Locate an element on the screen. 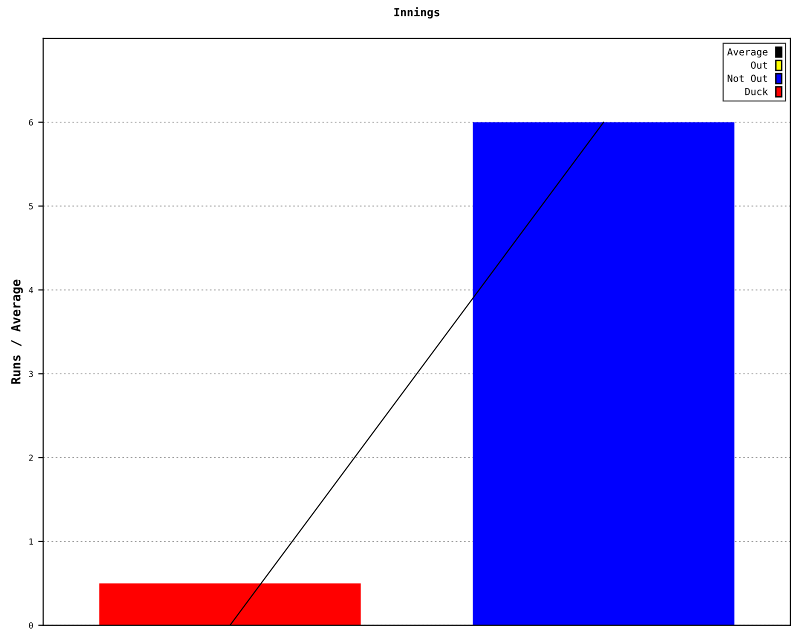 This screenshot has width=800, height=640. y-tick-label: 3 is located at coordinates (31, 374).